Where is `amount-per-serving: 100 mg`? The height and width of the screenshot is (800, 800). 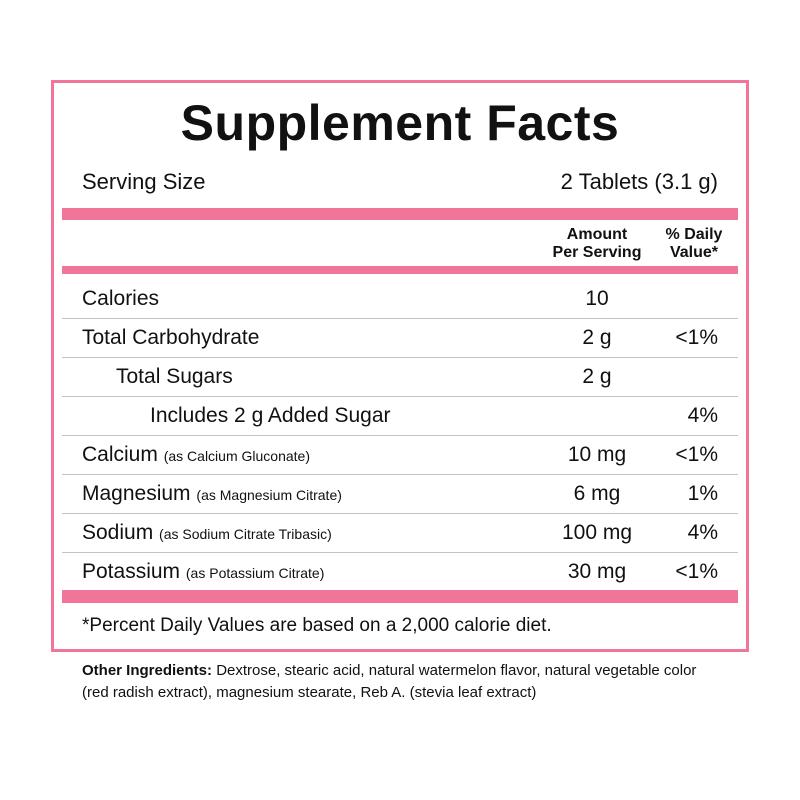 amount-per-serving: 100 mg is located at coordinates (597, 532).